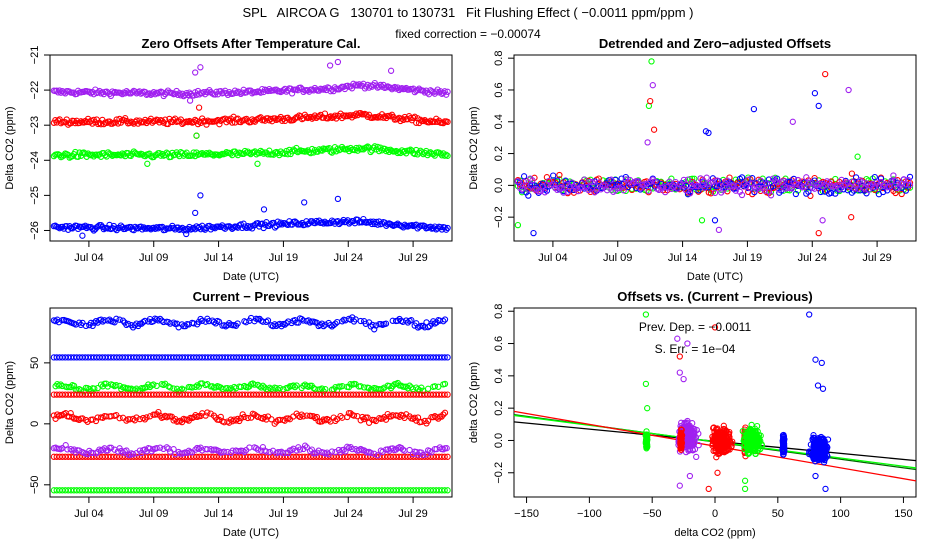  I want to click on y-tick-label: 0, so click(35, 424).